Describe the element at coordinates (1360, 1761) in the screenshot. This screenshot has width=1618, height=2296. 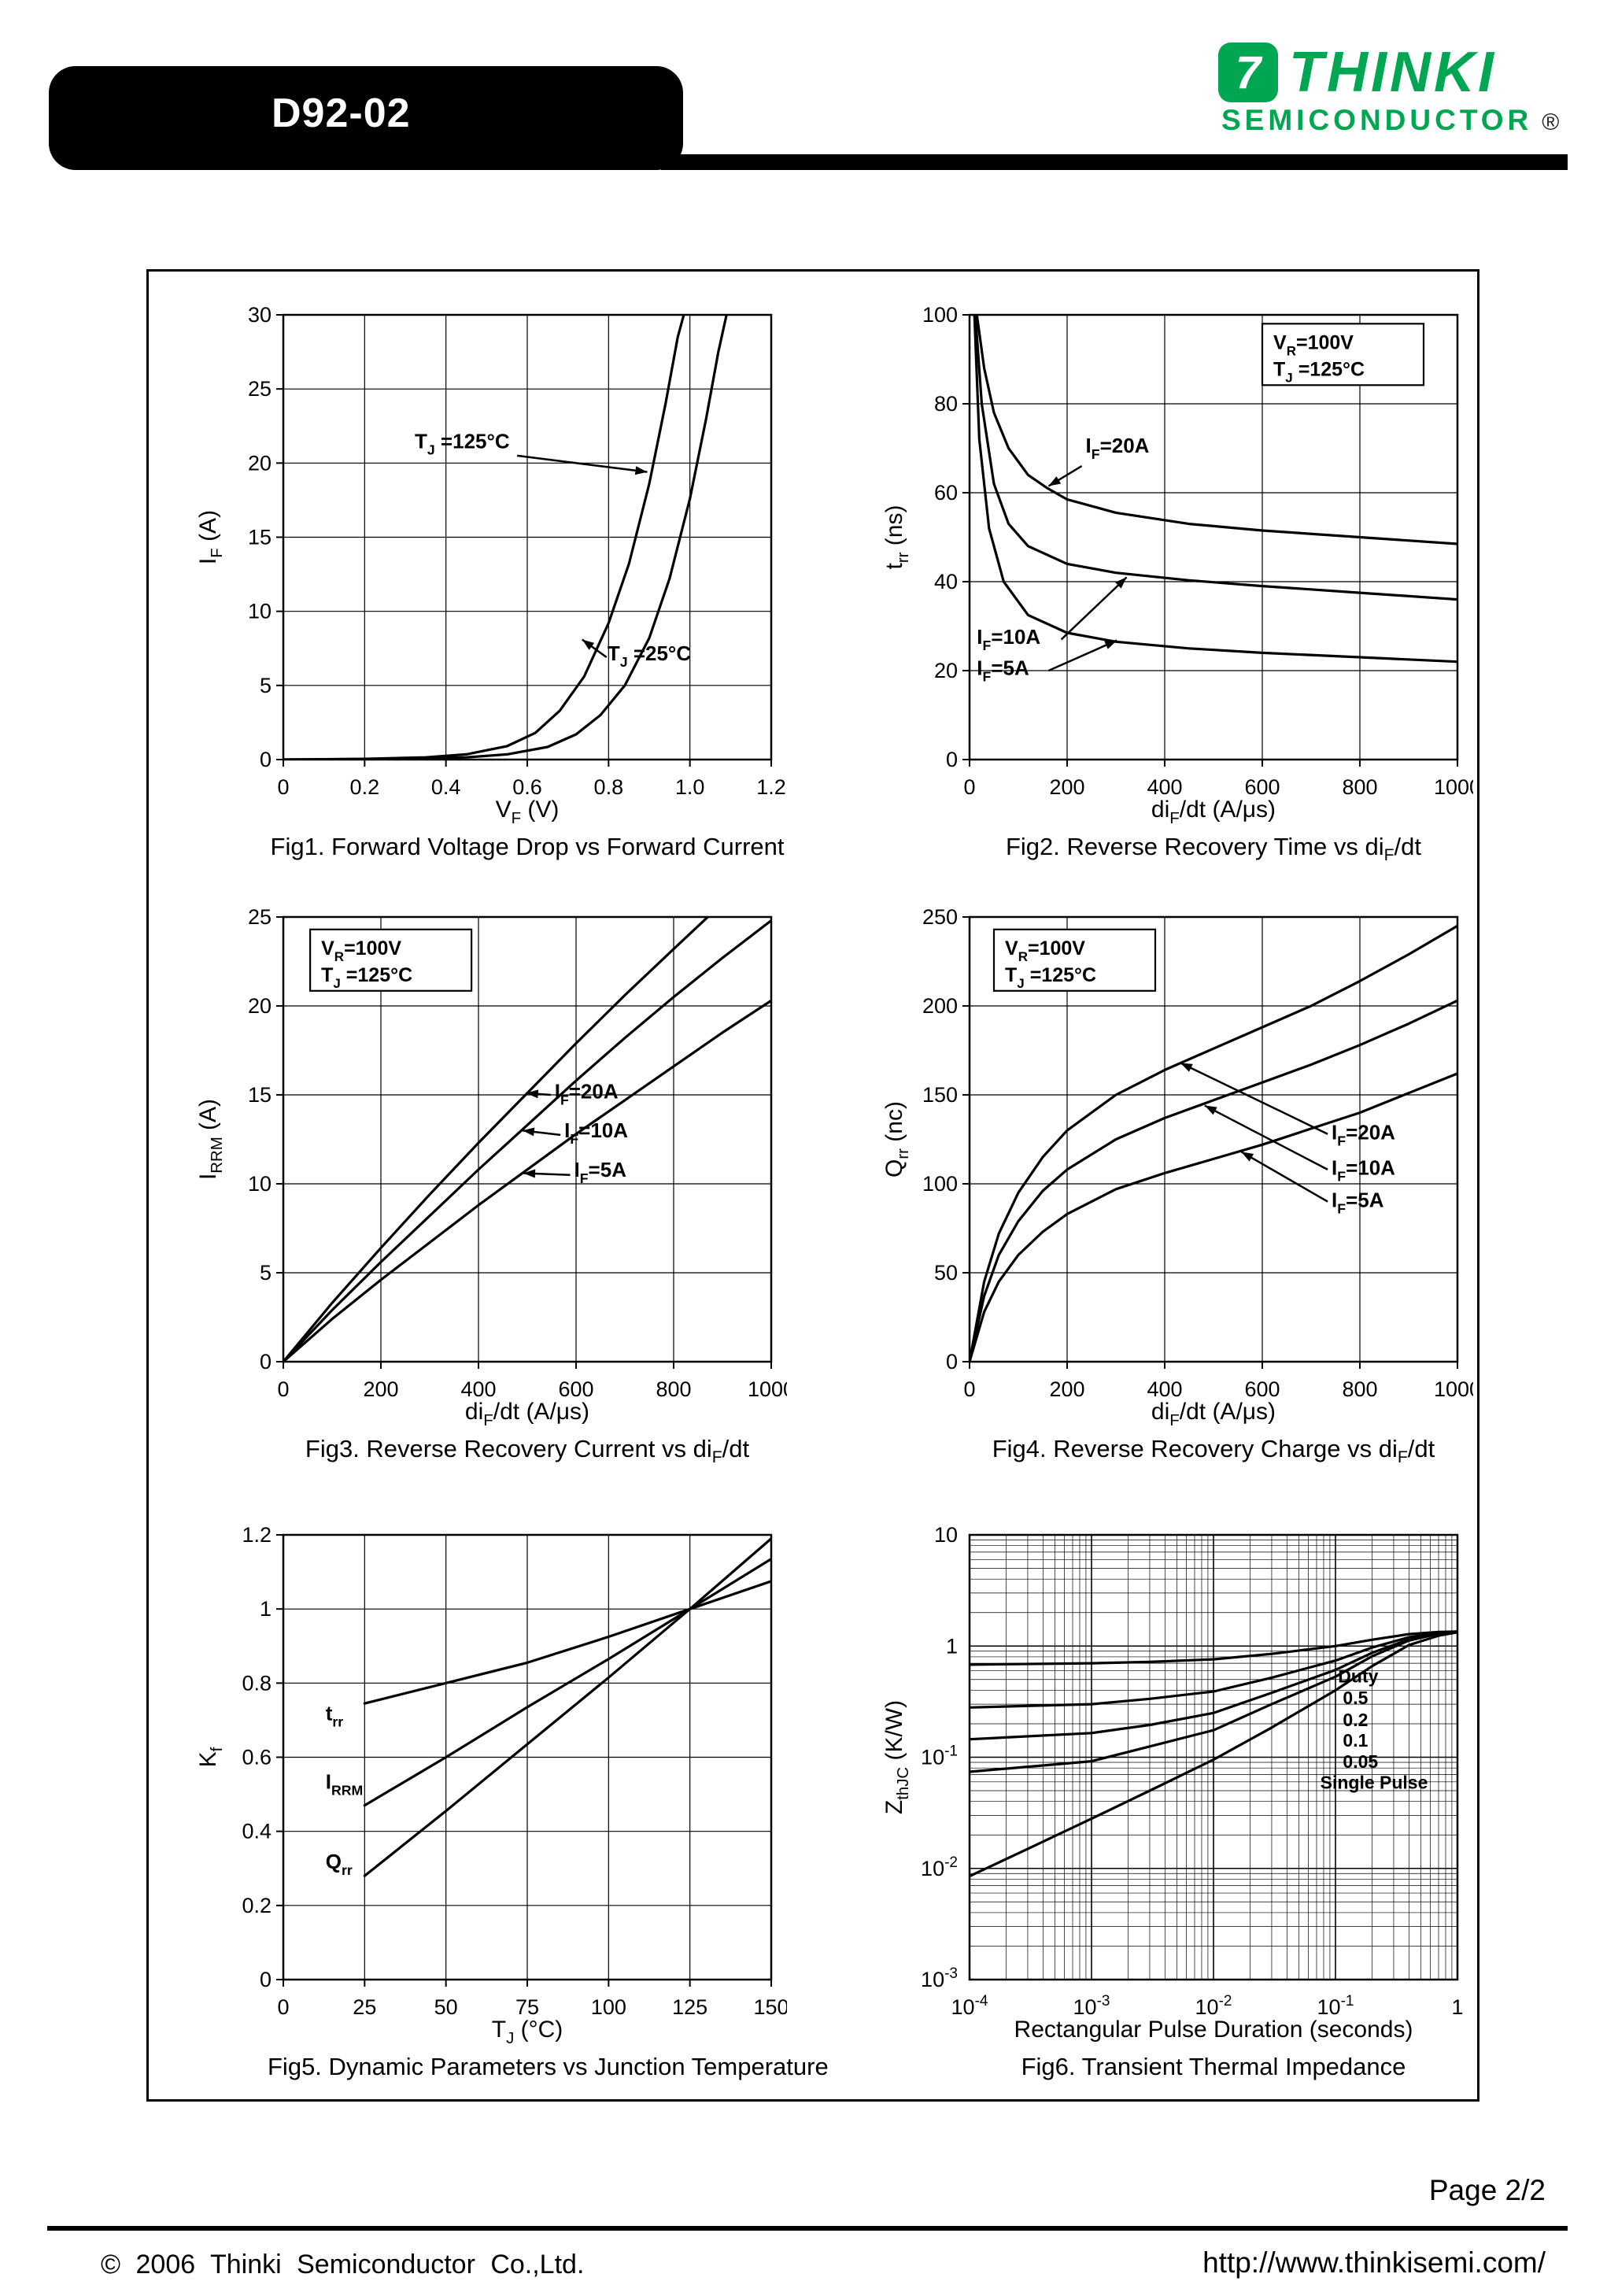
I see `svg-text: 0.05` at that location.